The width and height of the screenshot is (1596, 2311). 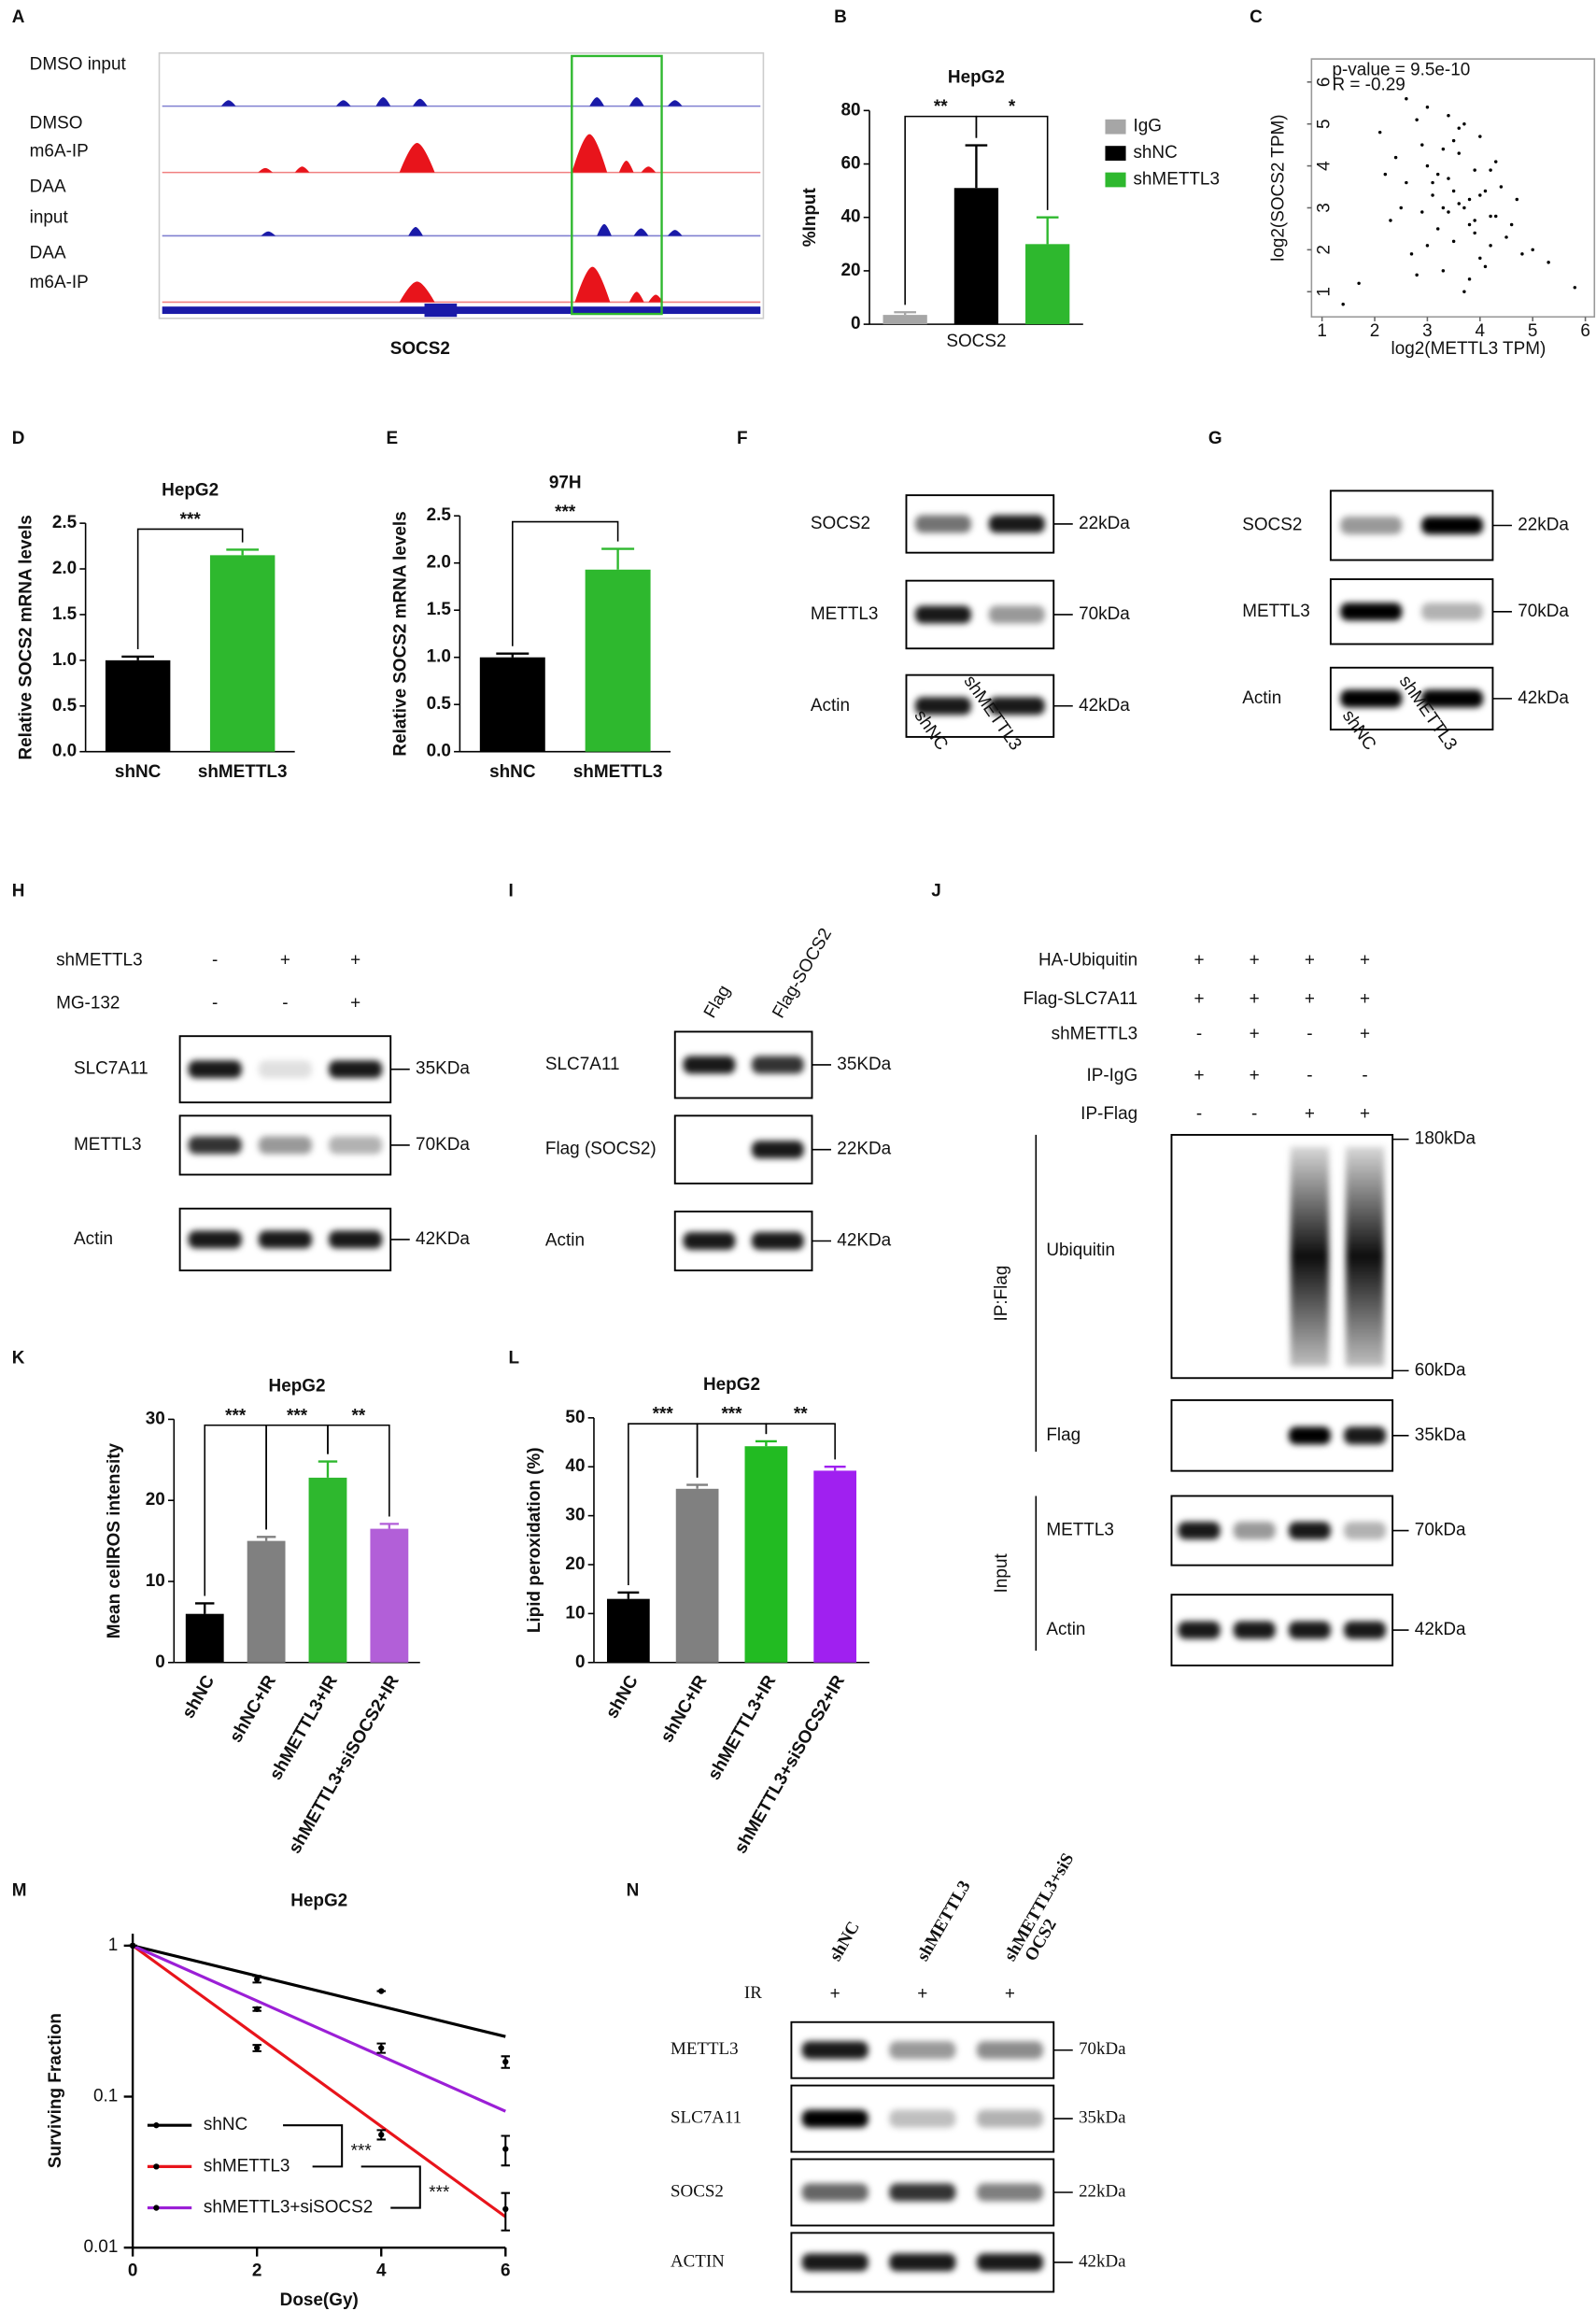 What do you see at coordinates (400, 633) in the screenshot?
I see `y-axis-label: Relative SOCS2 mRNA levels` at bounding box center [400, 633].